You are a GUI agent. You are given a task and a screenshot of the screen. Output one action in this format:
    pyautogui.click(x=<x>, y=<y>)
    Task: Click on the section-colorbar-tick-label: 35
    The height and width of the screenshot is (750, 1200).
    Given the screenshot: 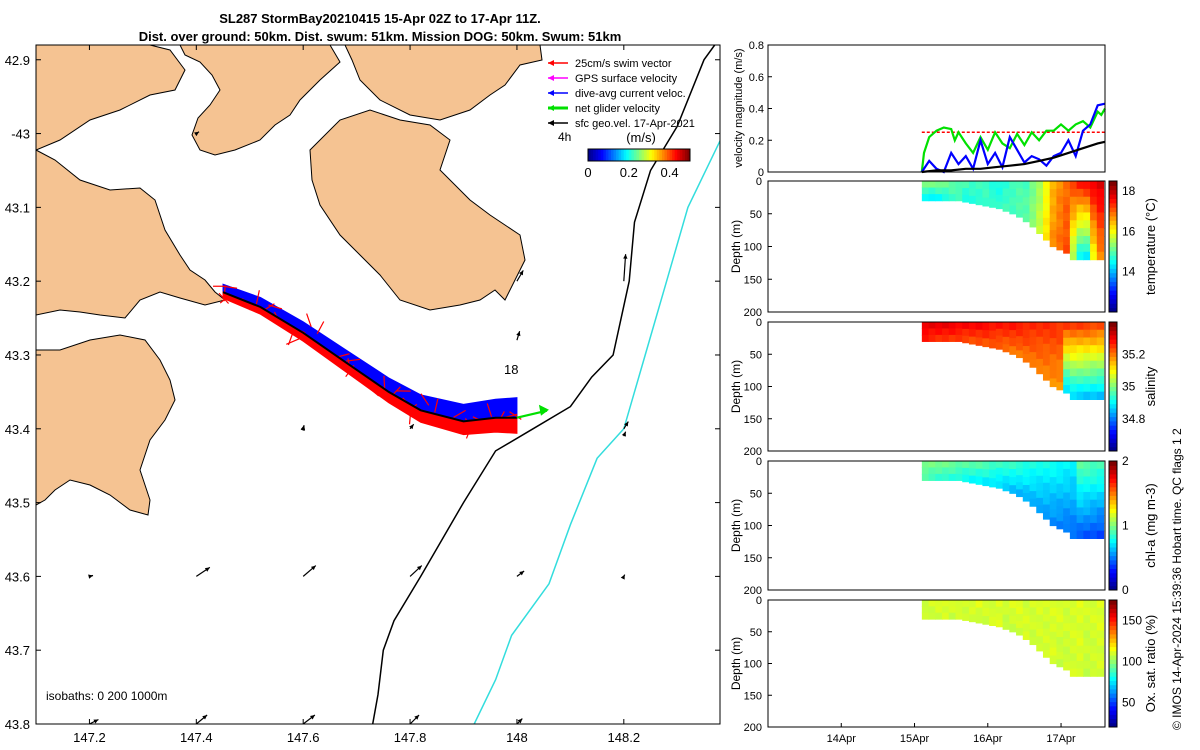 What is the action you would take?
    pyautogui.click(x=1129, y=387)
    